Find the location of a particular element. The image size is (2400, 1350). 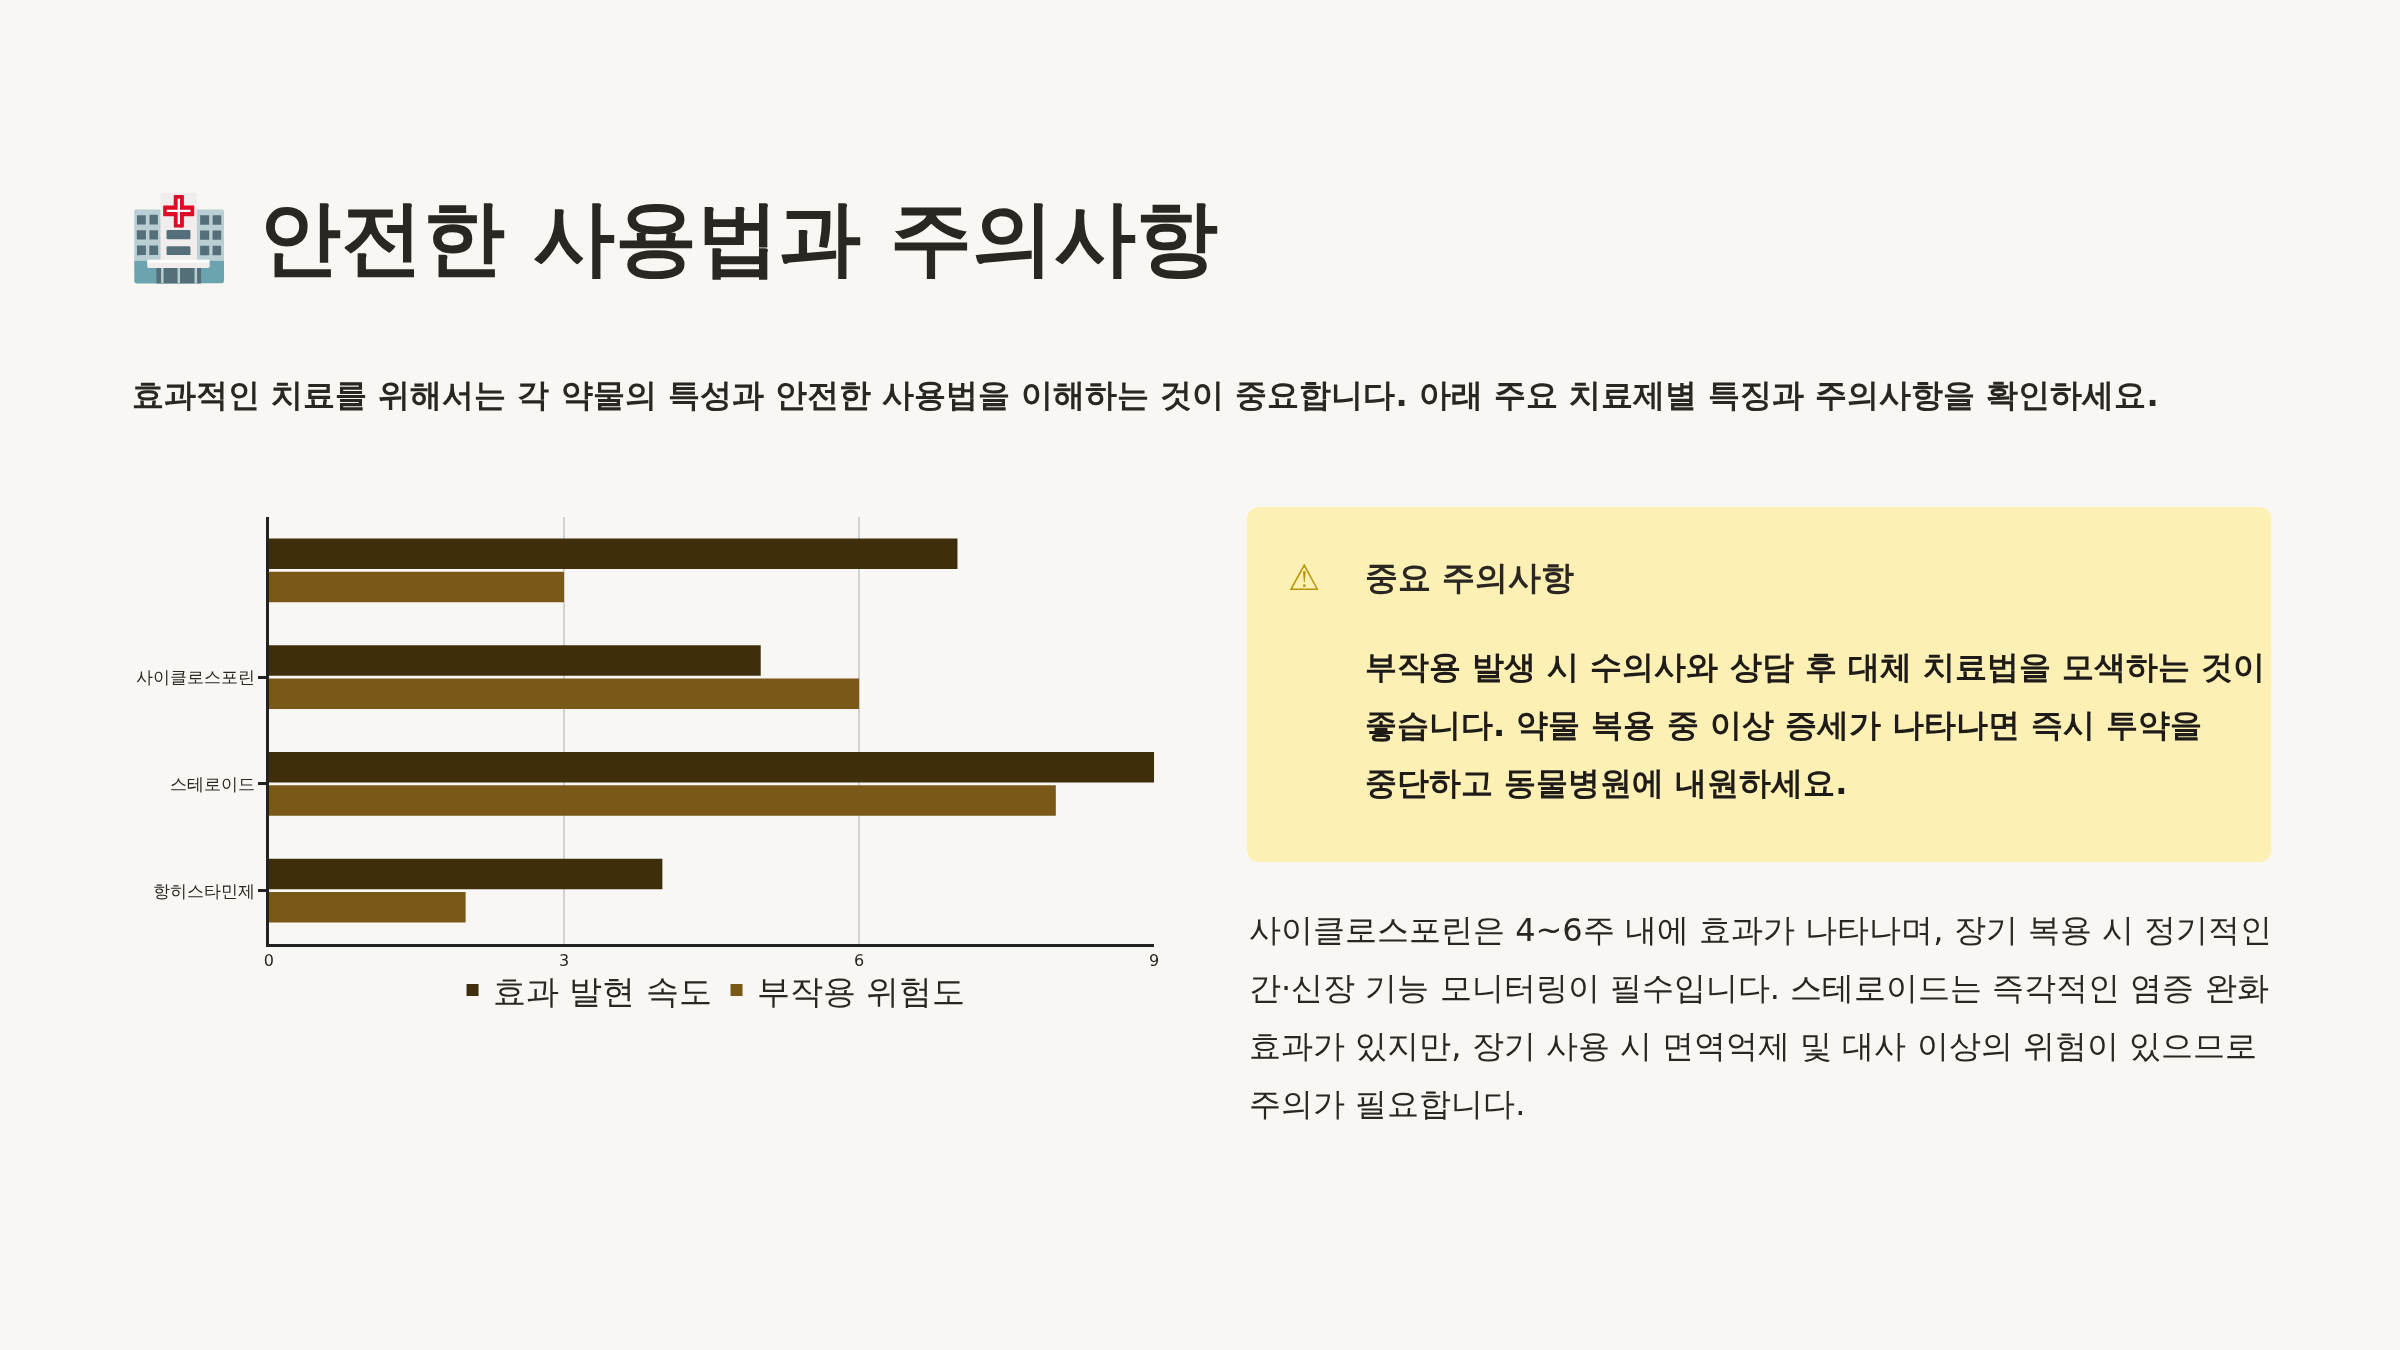

legend-label: 효과 발현 속도 is located at coordinates (602, 991).